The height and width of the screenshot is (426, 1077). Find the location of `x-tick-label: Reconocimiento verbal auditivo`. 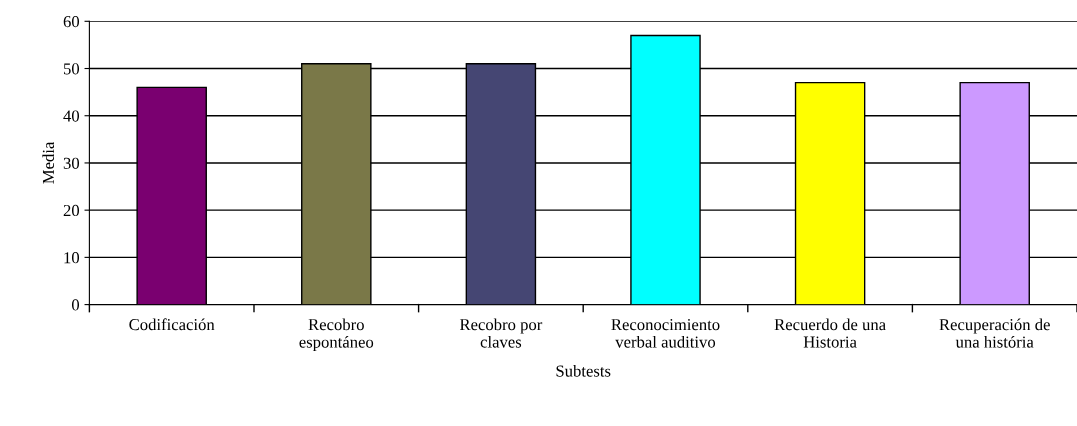

x-tick-label: Reconocimiento verbal auditivo is located at coordinates (665, 333).